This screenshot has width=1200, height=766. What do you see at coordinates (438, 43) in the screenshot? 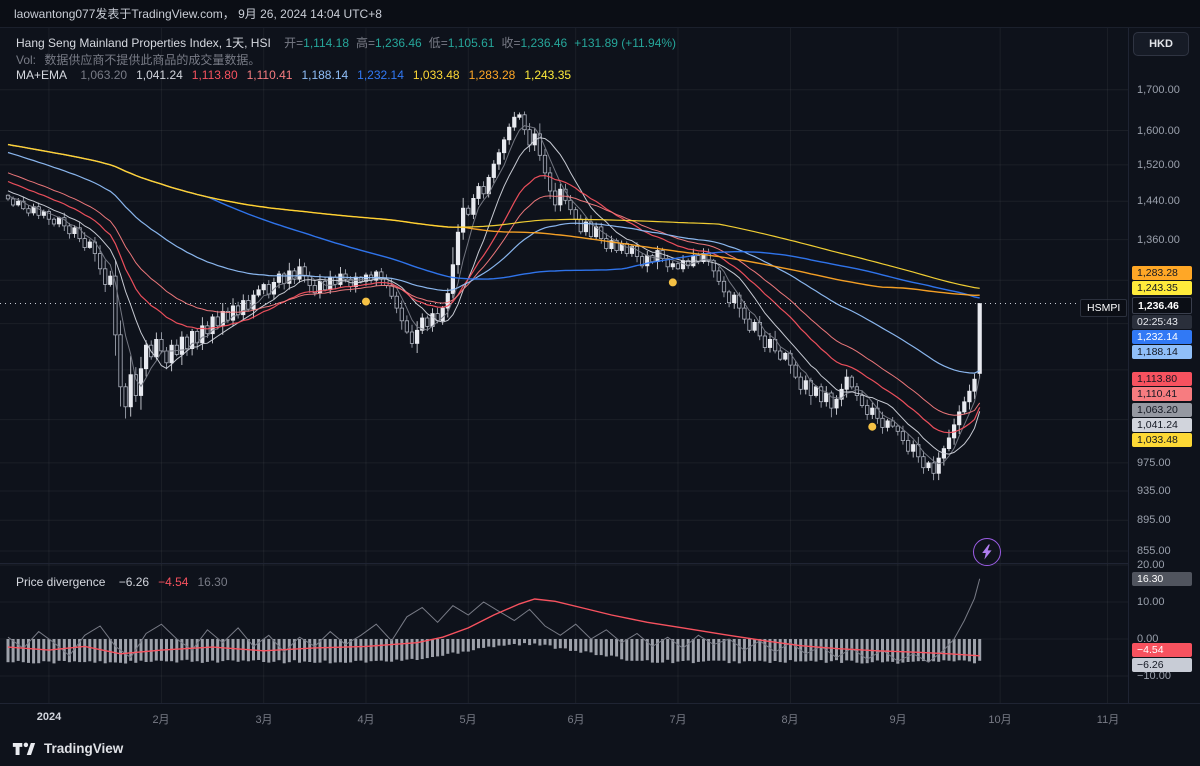
I see `ohlc-label: 低=` at bounding box center [438, 43].